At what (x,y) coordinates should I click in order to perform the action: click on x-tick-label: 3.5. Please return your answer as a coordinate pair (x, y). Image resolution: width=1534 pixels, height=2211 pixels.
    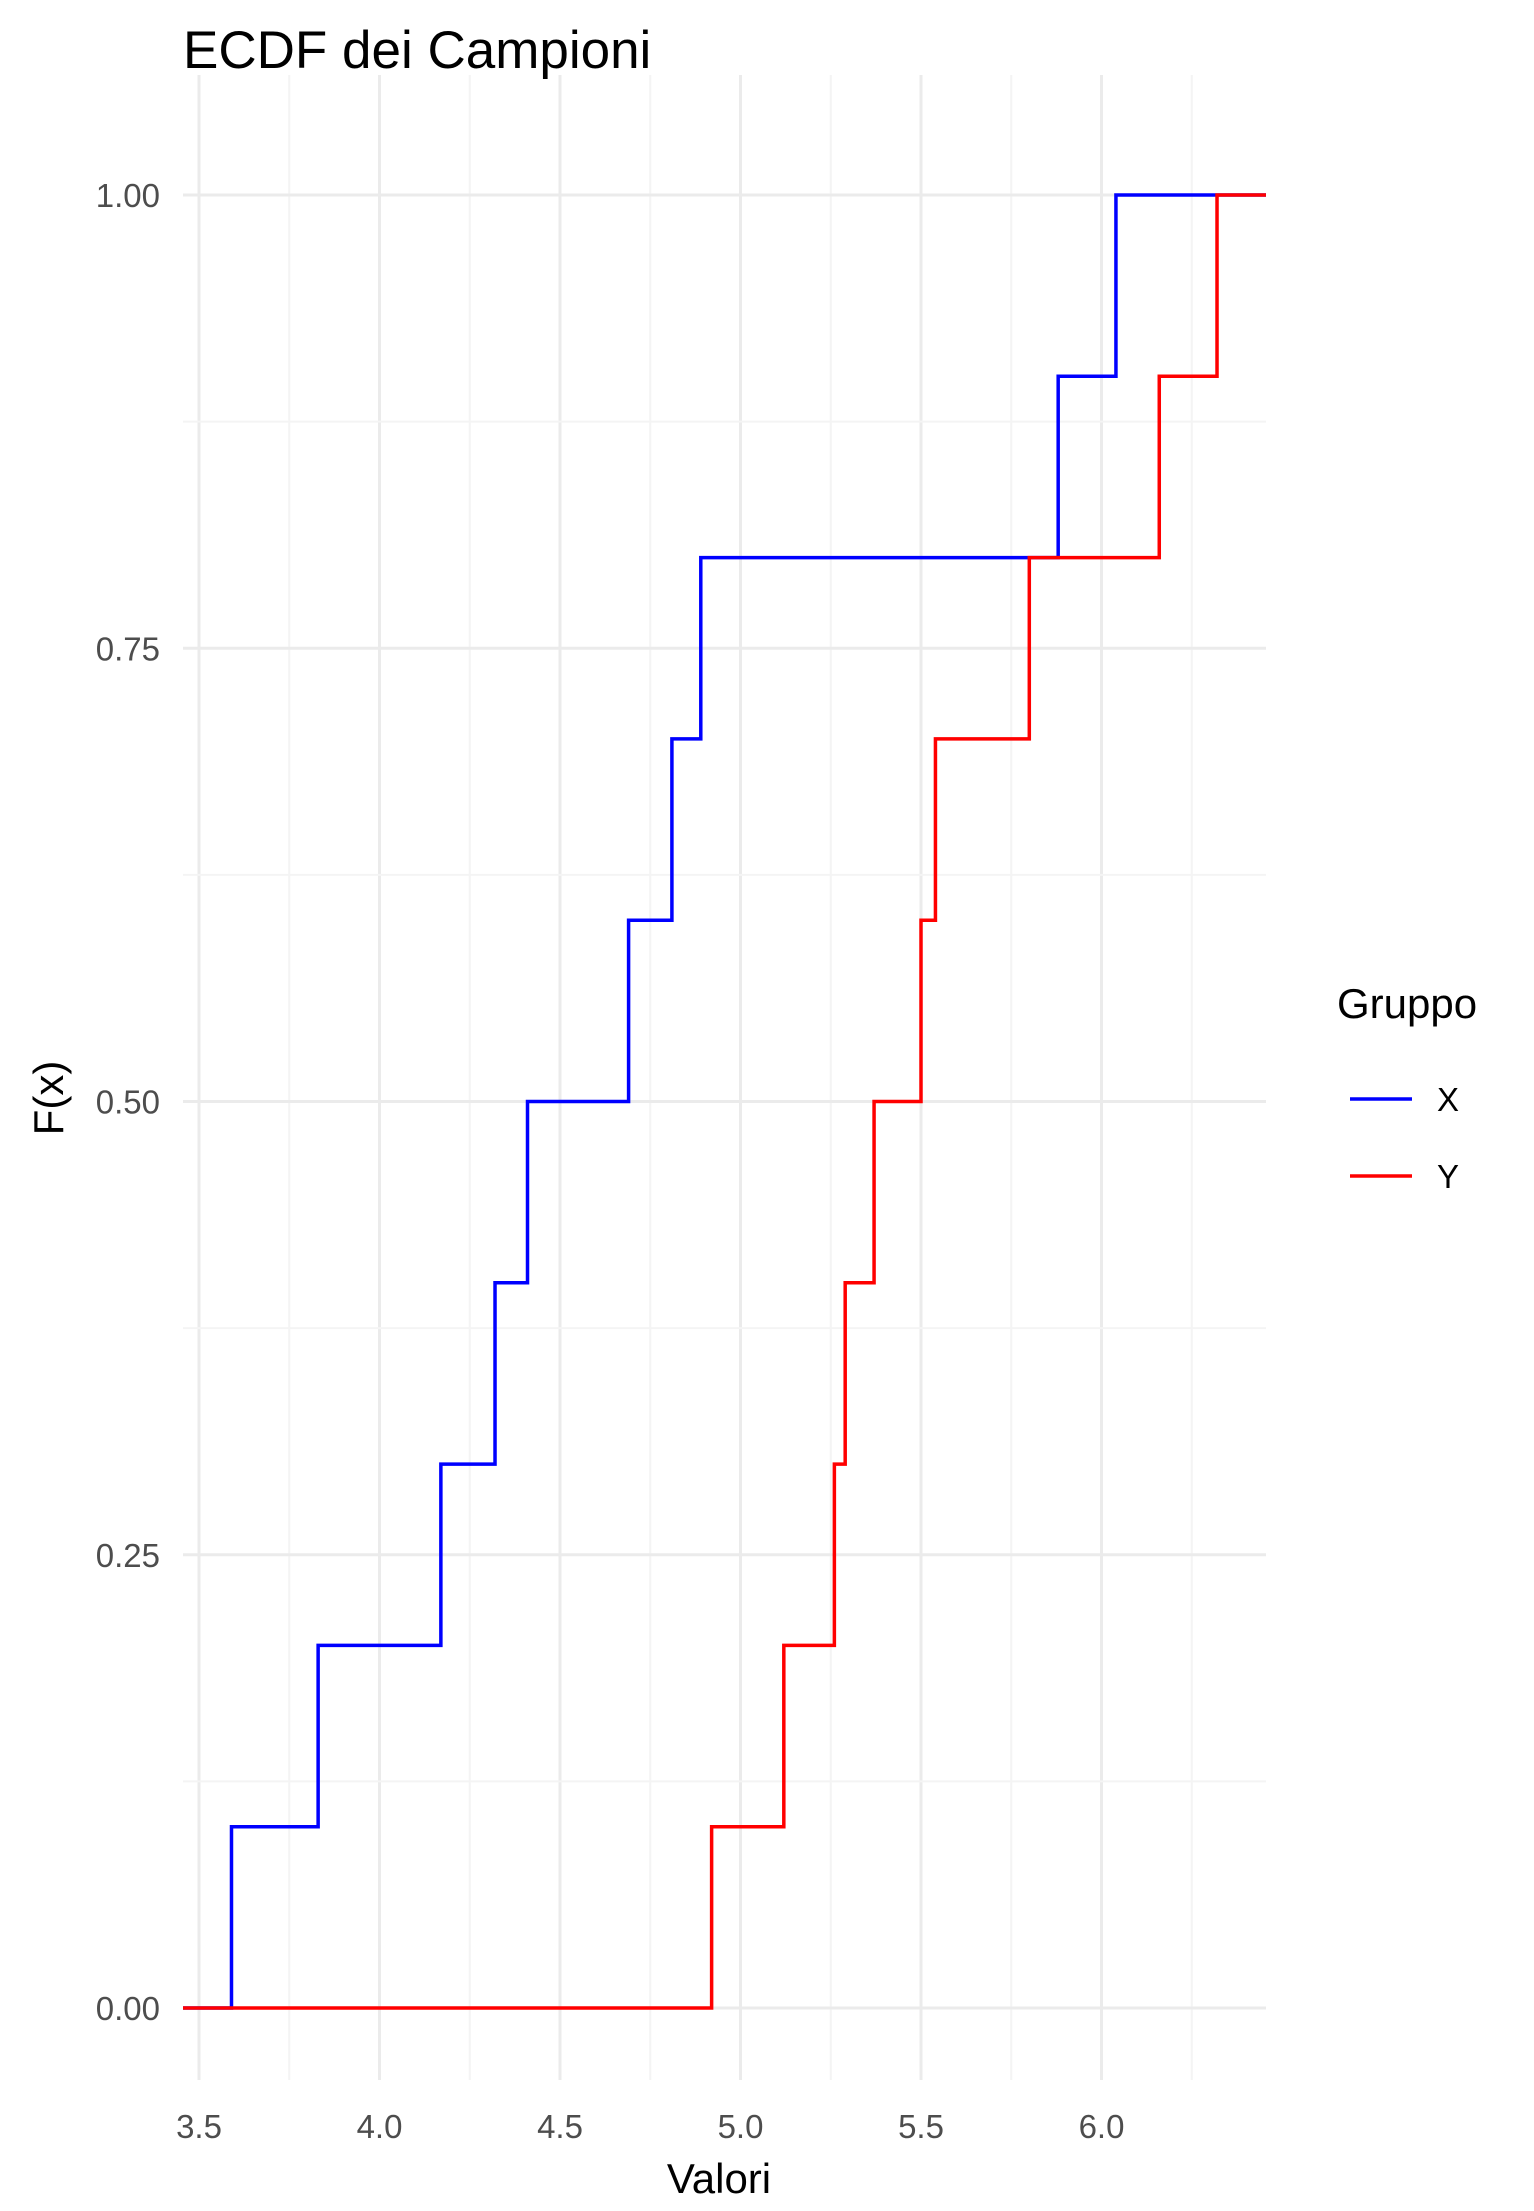
    Looking at the image, I should click on (199, 2126).